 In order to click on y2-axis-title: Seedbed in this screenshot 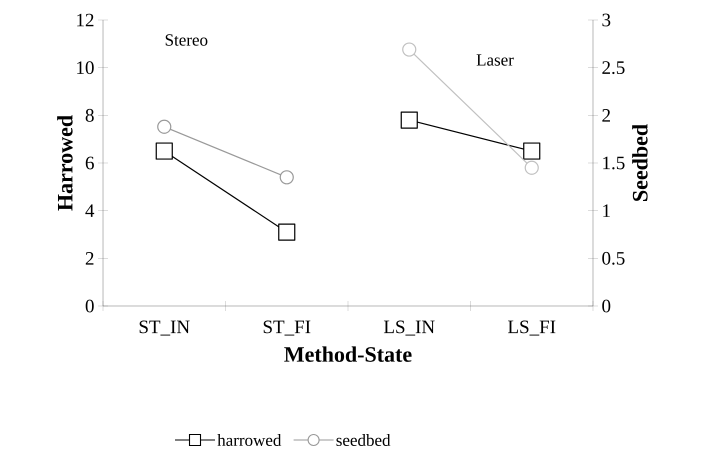, I will do `click(640, 162)`.